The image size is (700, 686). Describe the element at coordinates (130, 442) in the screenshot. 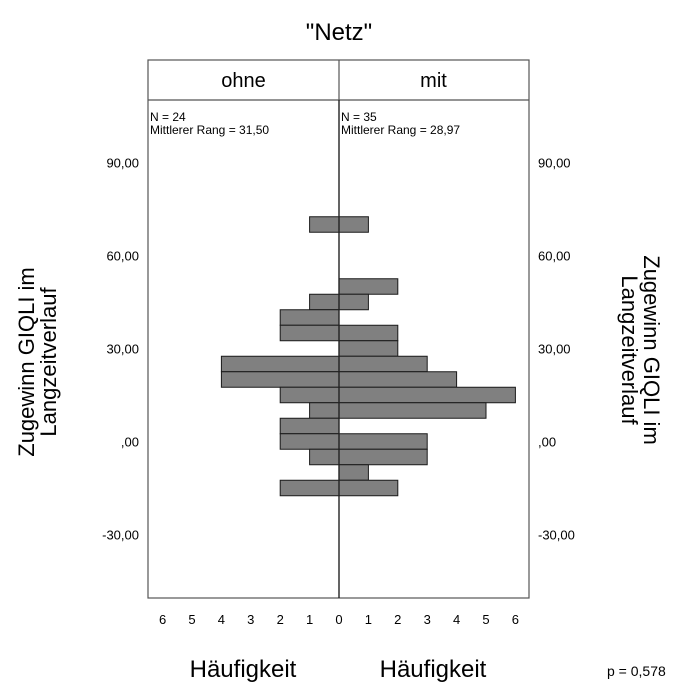

I see `y-tick-label-left: ,00` at that location.